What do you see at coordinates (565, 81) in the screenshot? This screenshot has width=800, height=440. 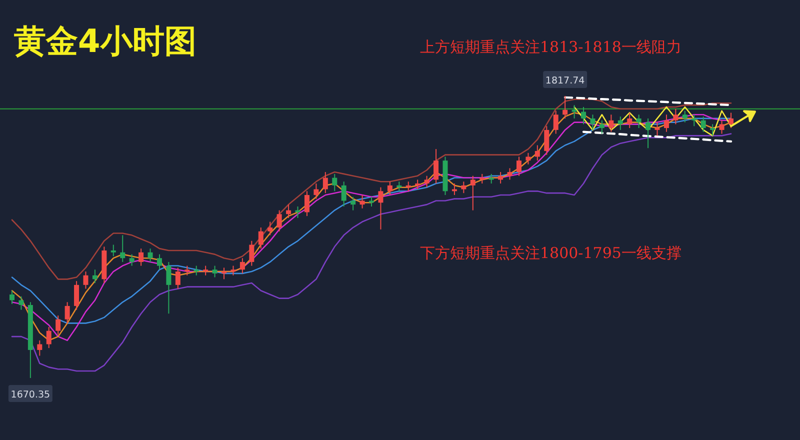 I see `annotation: 1817.74` at bounding box center [565, 81].